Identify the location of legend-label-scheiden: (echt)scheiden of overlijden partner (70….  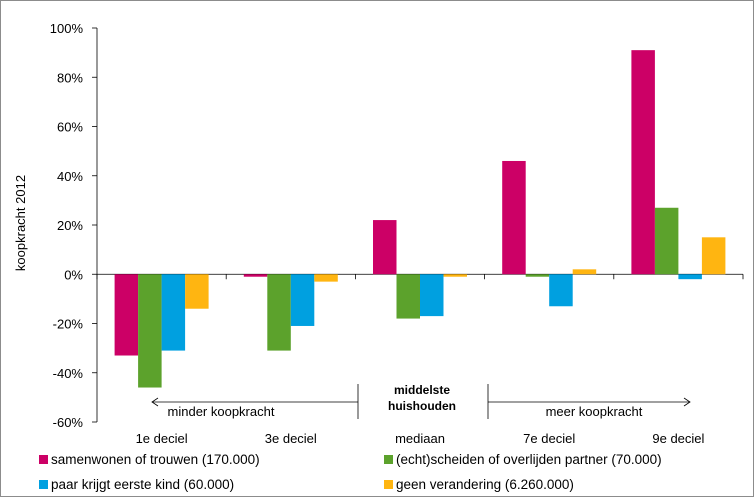
(529, 459).